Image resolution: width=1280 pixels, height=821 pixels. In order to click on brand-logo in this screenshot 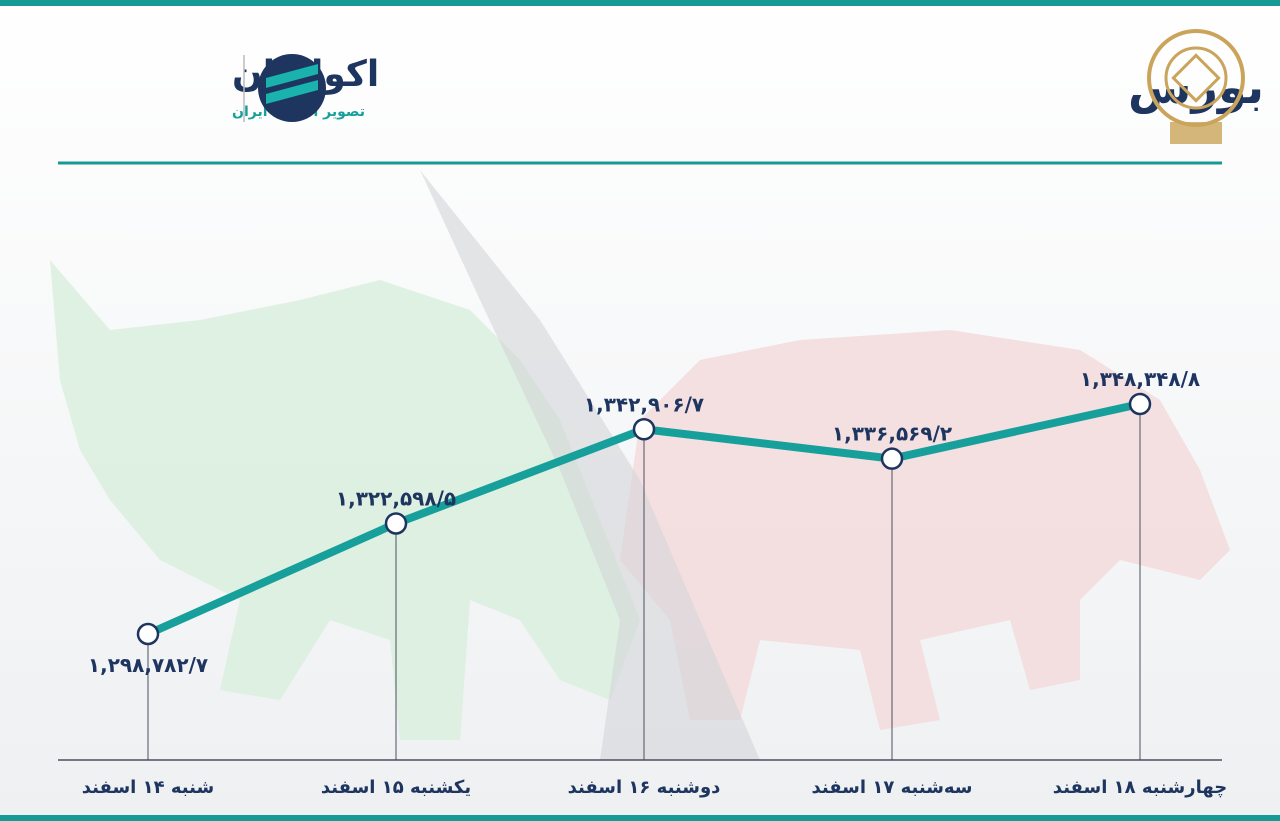, I will do `click(292, 88)`.